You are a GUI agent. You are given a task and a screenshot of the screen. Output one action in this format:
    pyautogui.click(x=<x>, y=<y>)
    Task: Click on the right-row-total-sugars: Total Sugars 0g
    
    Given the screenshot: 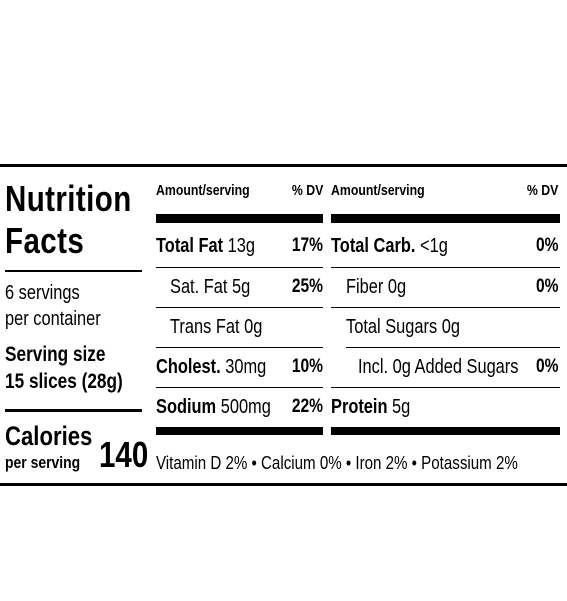 What is the action you would take?
    pyautogui.click(x=403, y=327)
    